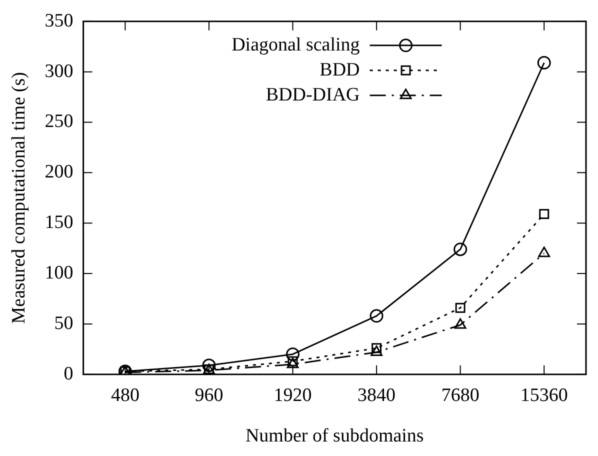  I want to click on y-tick-label: 0, so click(69, 373).